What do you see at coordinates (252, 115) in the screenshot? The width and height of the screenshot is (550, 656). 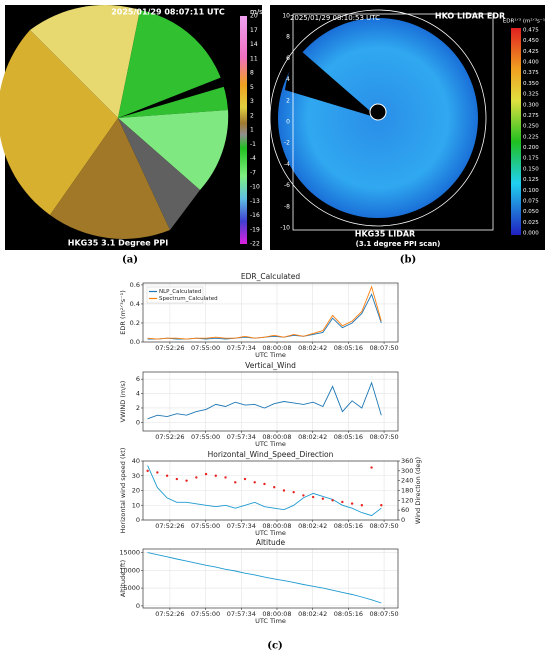 I see `colorbar-label: 2` at bounding box center [252, 115].